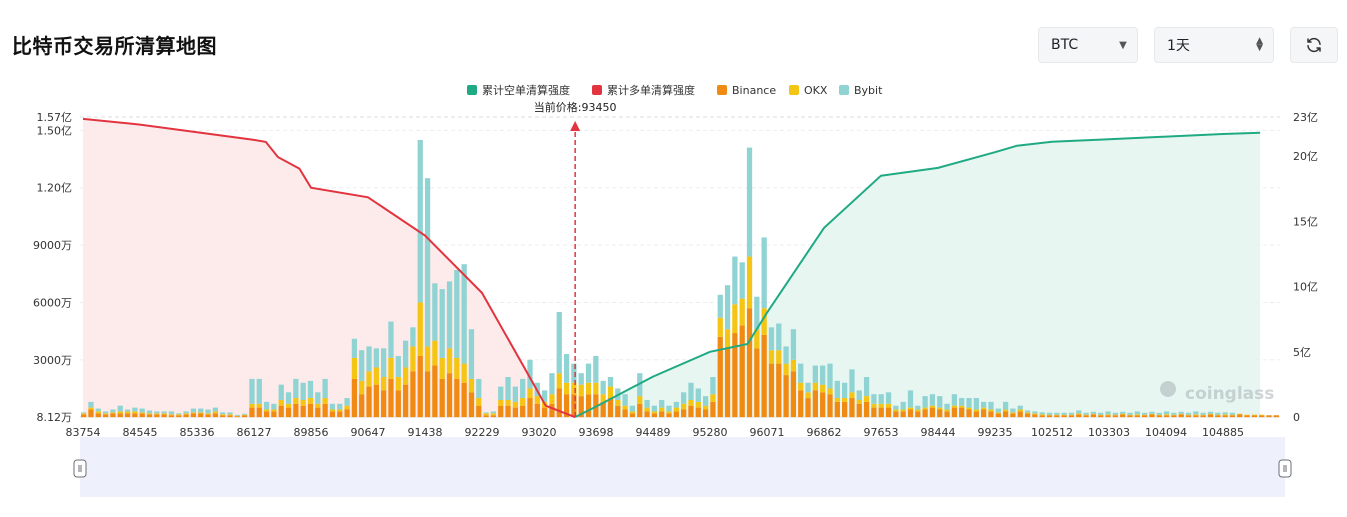  I want to click on y-right-tick-label: 5亿, so click(1302, 352).